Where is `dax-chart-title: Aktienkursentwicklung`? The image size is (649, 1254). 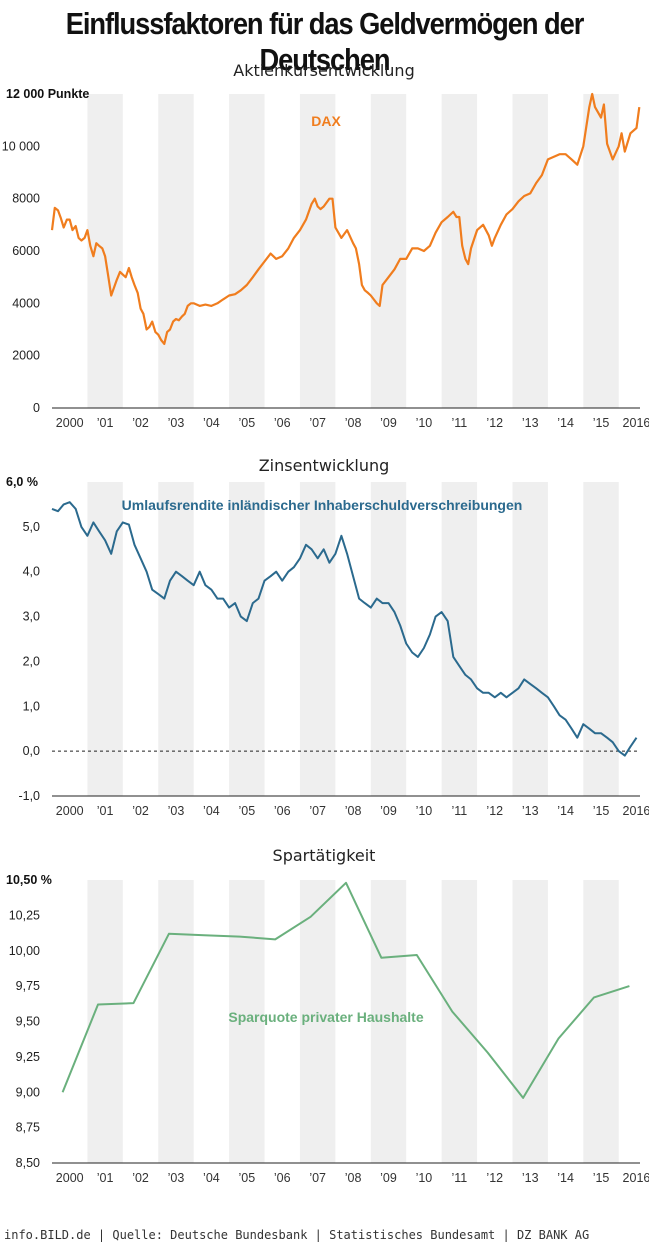 dax-chart-title: Aktienkursentwicklung is located at coordinates (323, 70).